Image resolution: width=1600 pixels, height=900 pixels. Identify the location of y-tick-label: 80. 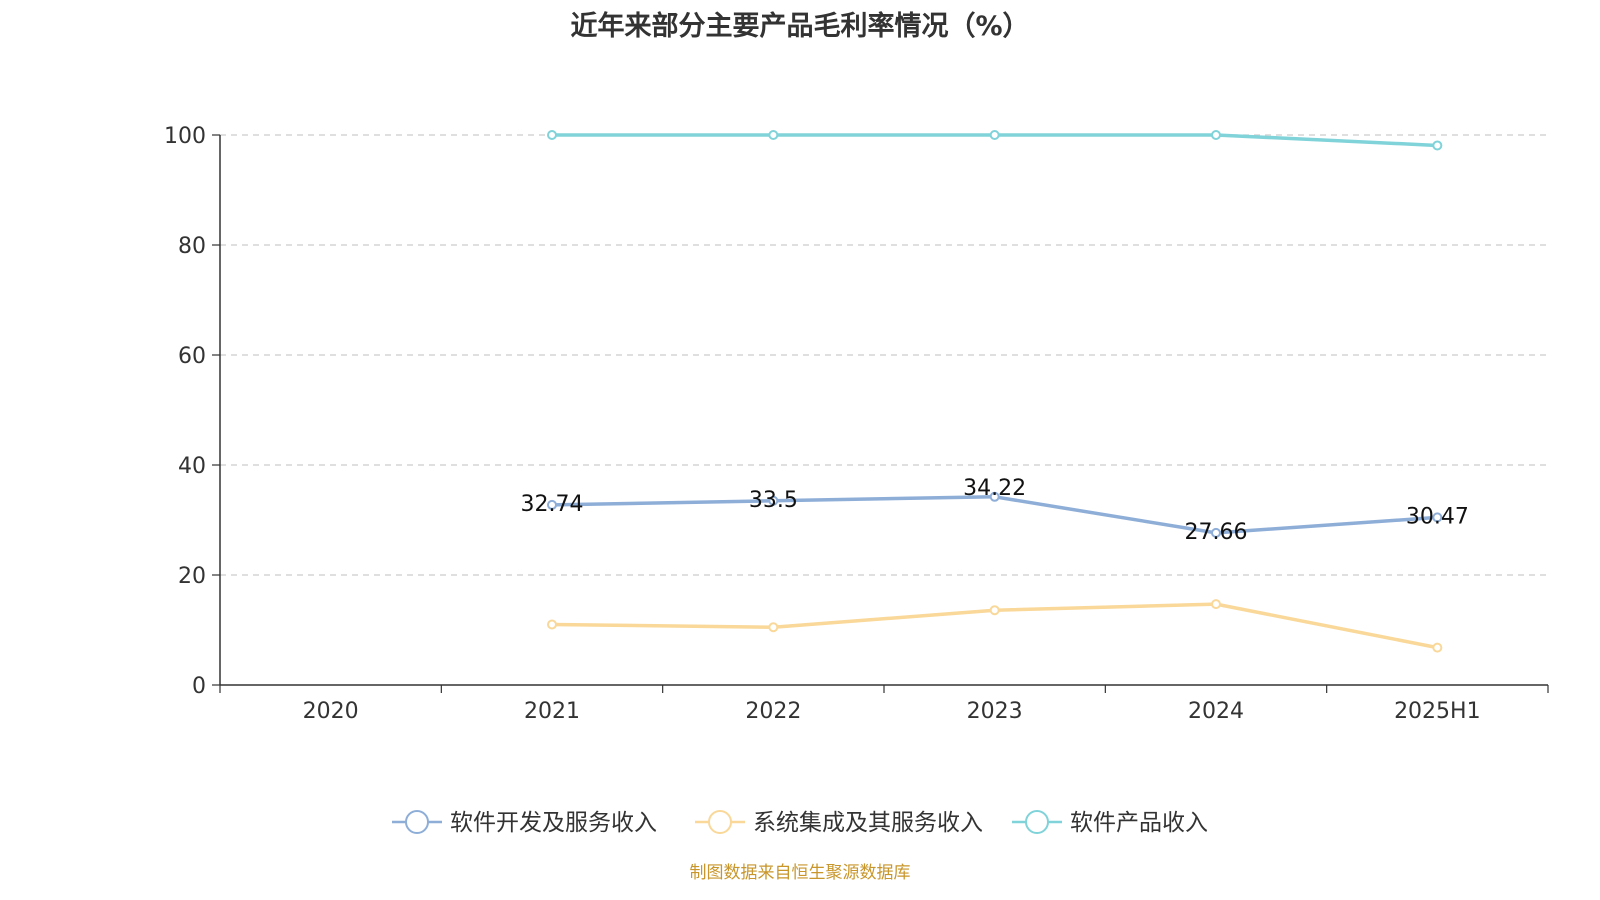
(192, 246).